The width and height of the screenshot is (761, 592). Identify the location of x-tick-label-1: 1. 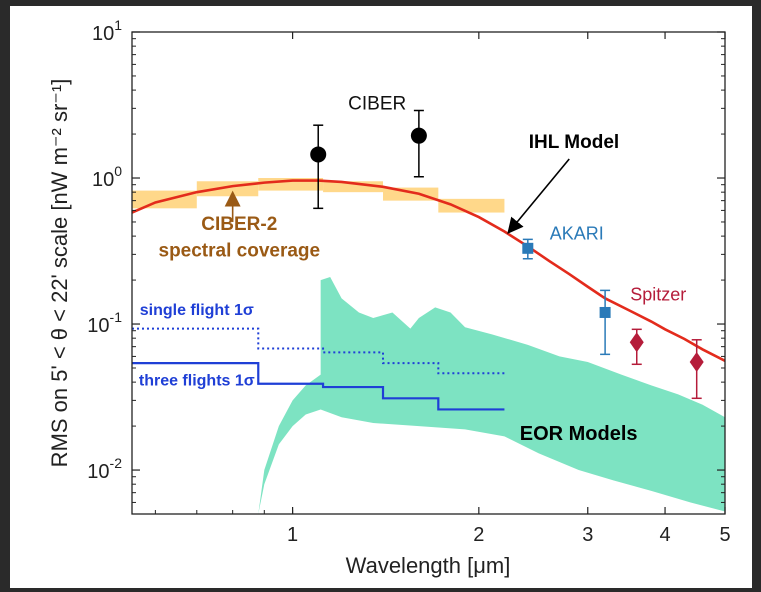
(292, 535).